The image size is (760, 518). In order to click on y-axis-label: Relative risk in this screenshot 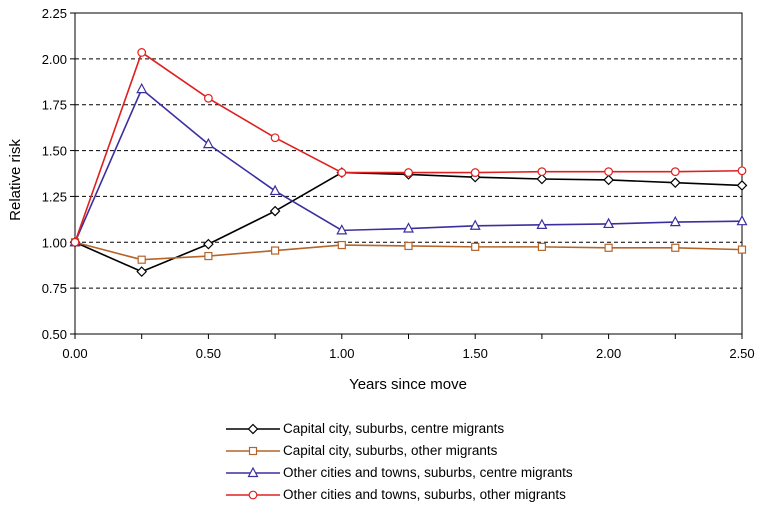, I will do `click(15, 180)`.